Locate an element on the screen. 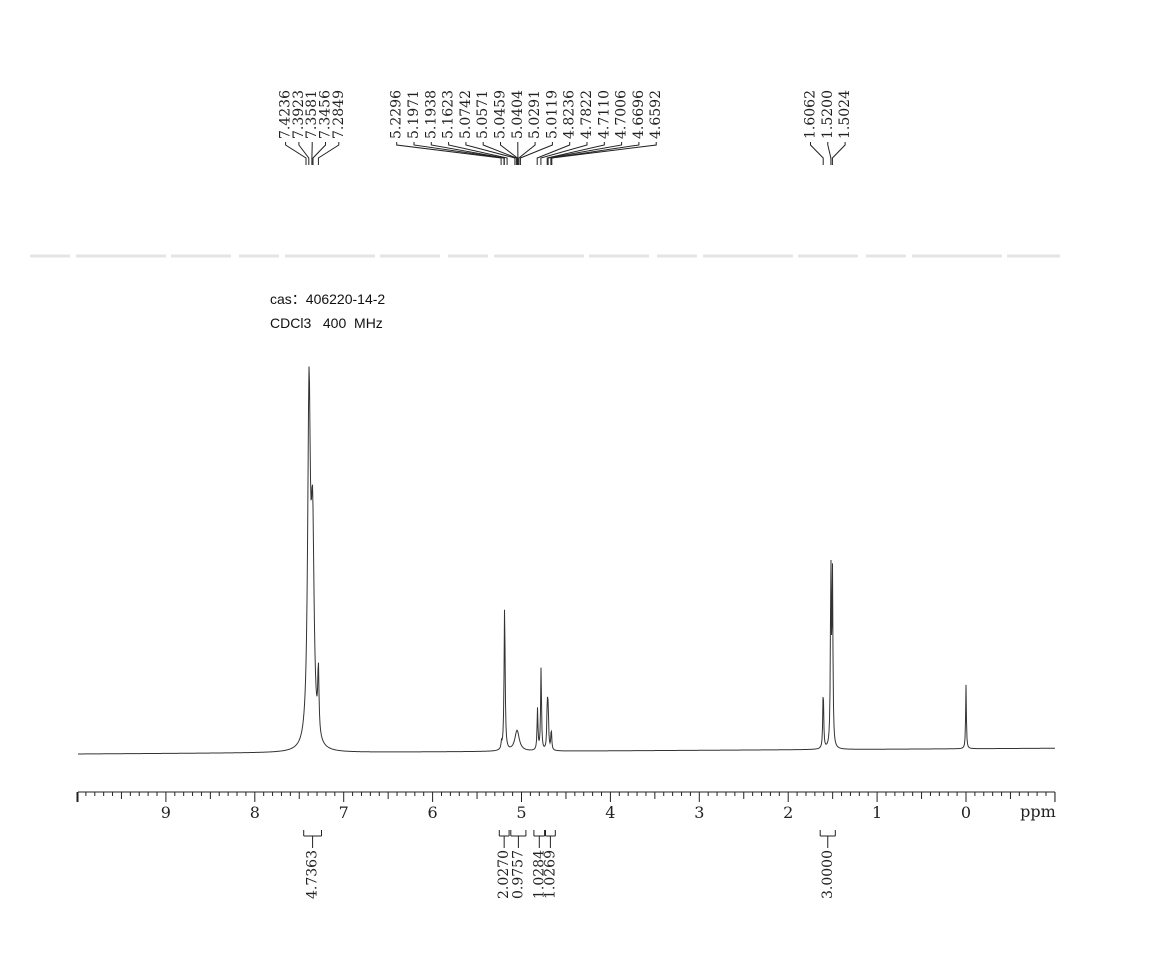  integral: 0.9757 is located at coordinates (518, 864).